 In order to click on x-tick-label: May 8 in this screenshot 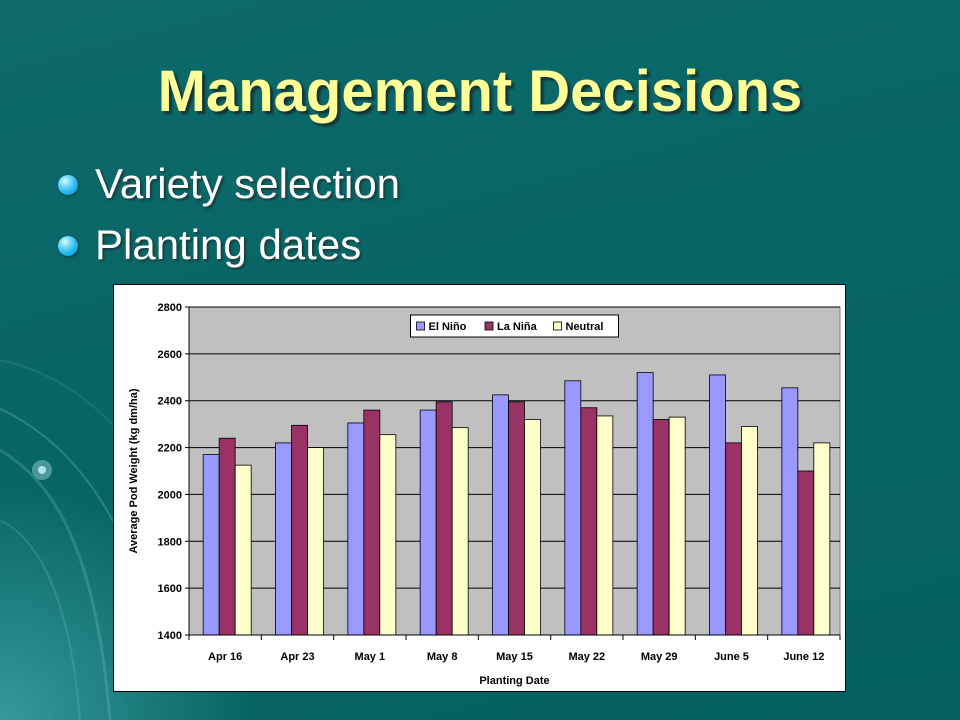, I will do `click(442, 657)`.